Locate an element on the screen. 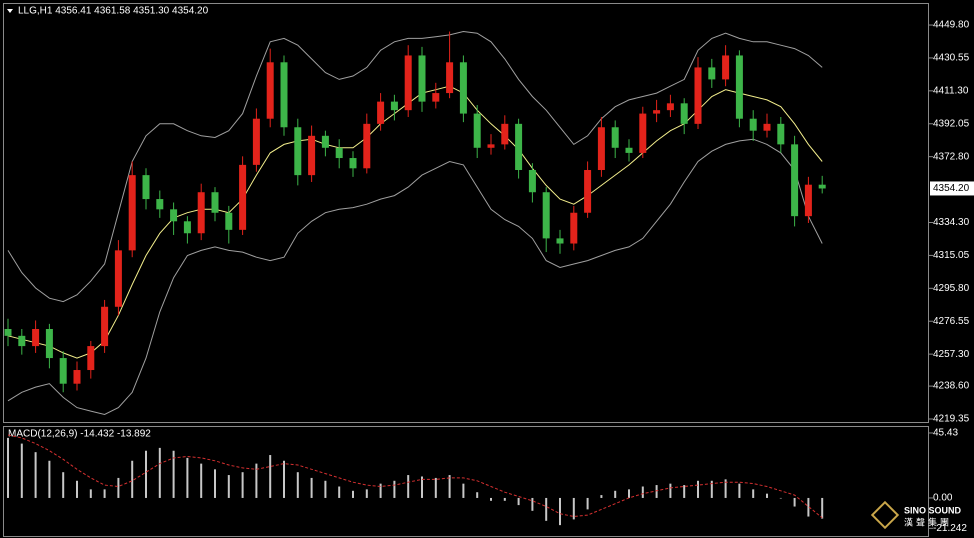  watermark-en: SINO SOUND is located at coordinates (933, 510).